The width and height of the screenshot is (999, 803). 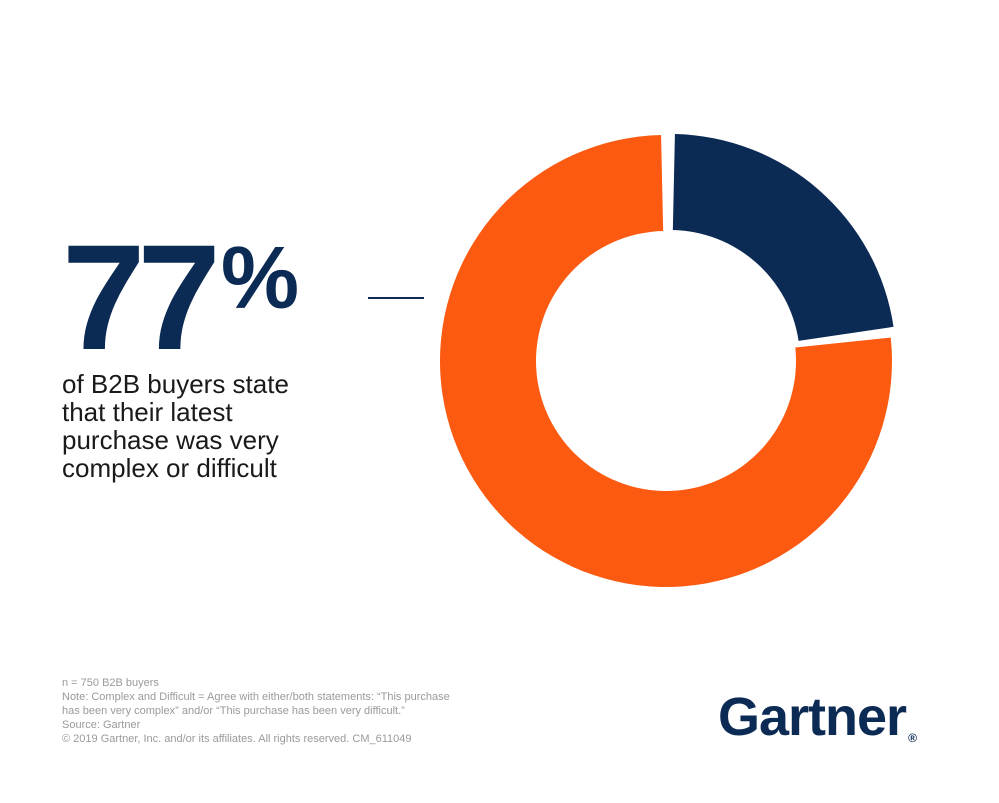 What do you see at coordinates (101, 725) in the screenshot?
I see `footnote-source: Source: Gartner` at bounding box center [101, 725].